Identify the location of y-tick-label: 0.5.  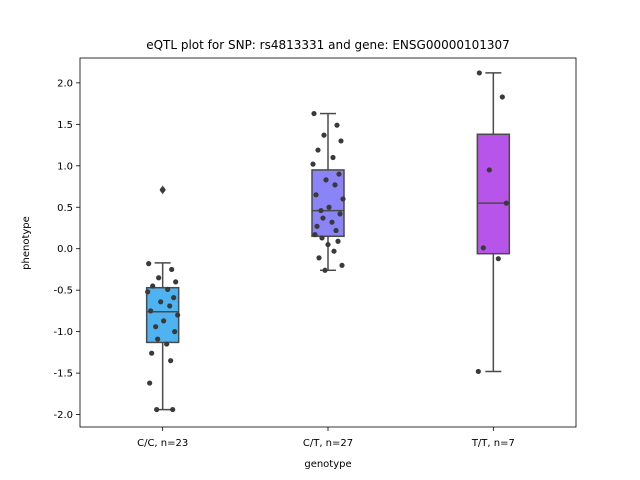
(65, 208).